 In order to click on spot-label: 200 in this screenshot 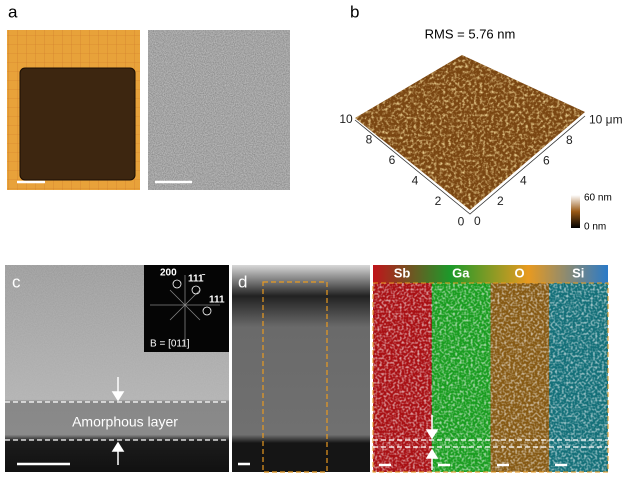, I will do `click(168, 273)`.